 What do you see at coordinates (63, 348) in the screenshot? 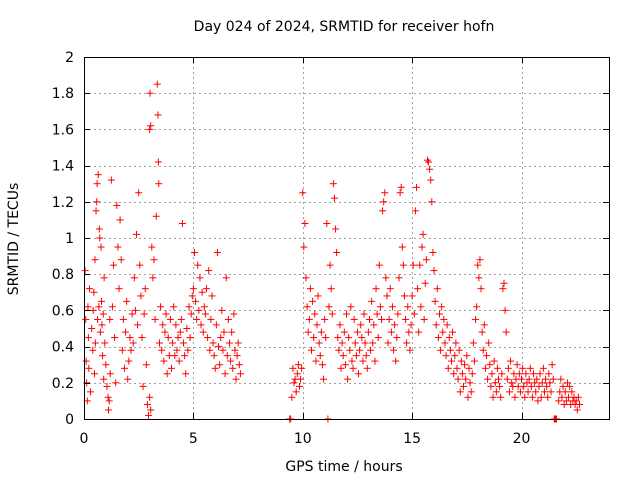
I see `y-tick-label: 0.4` at bounding box center [63, 348].